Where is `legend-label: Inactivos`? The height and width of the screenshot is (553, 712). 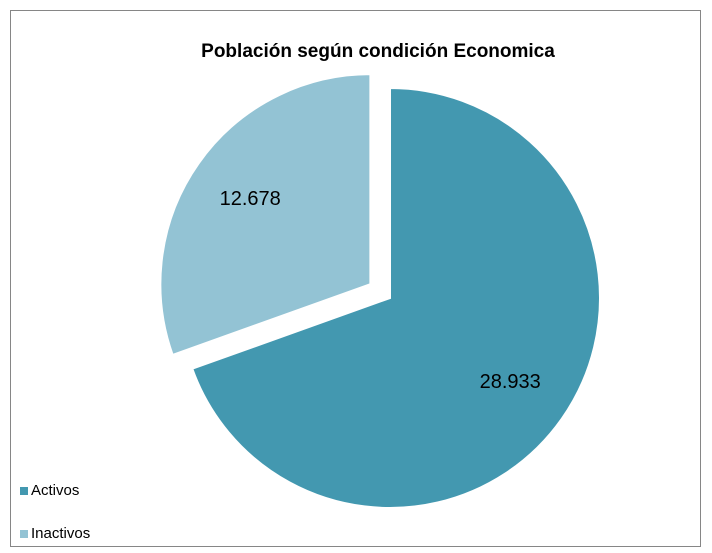 legend-label: Inactivos is located at coordinates (60, 533).